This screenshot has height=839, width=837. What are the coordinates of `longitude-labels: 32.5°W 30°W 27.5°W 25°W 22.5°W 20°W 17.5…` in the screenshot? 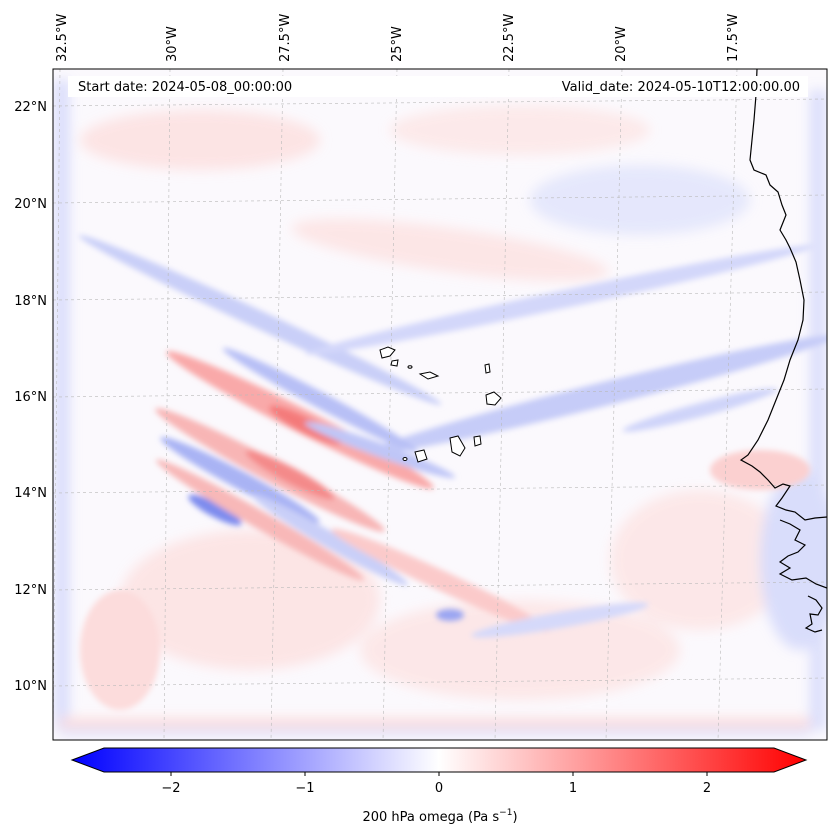 It's located at (398, 38).